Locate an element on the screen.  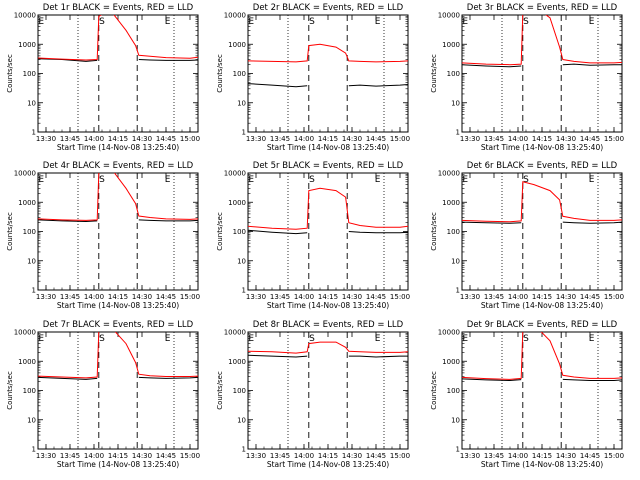
panel-title: Det 3r BLACK = Events, RED = LLD is located at coordinates (542, 8).